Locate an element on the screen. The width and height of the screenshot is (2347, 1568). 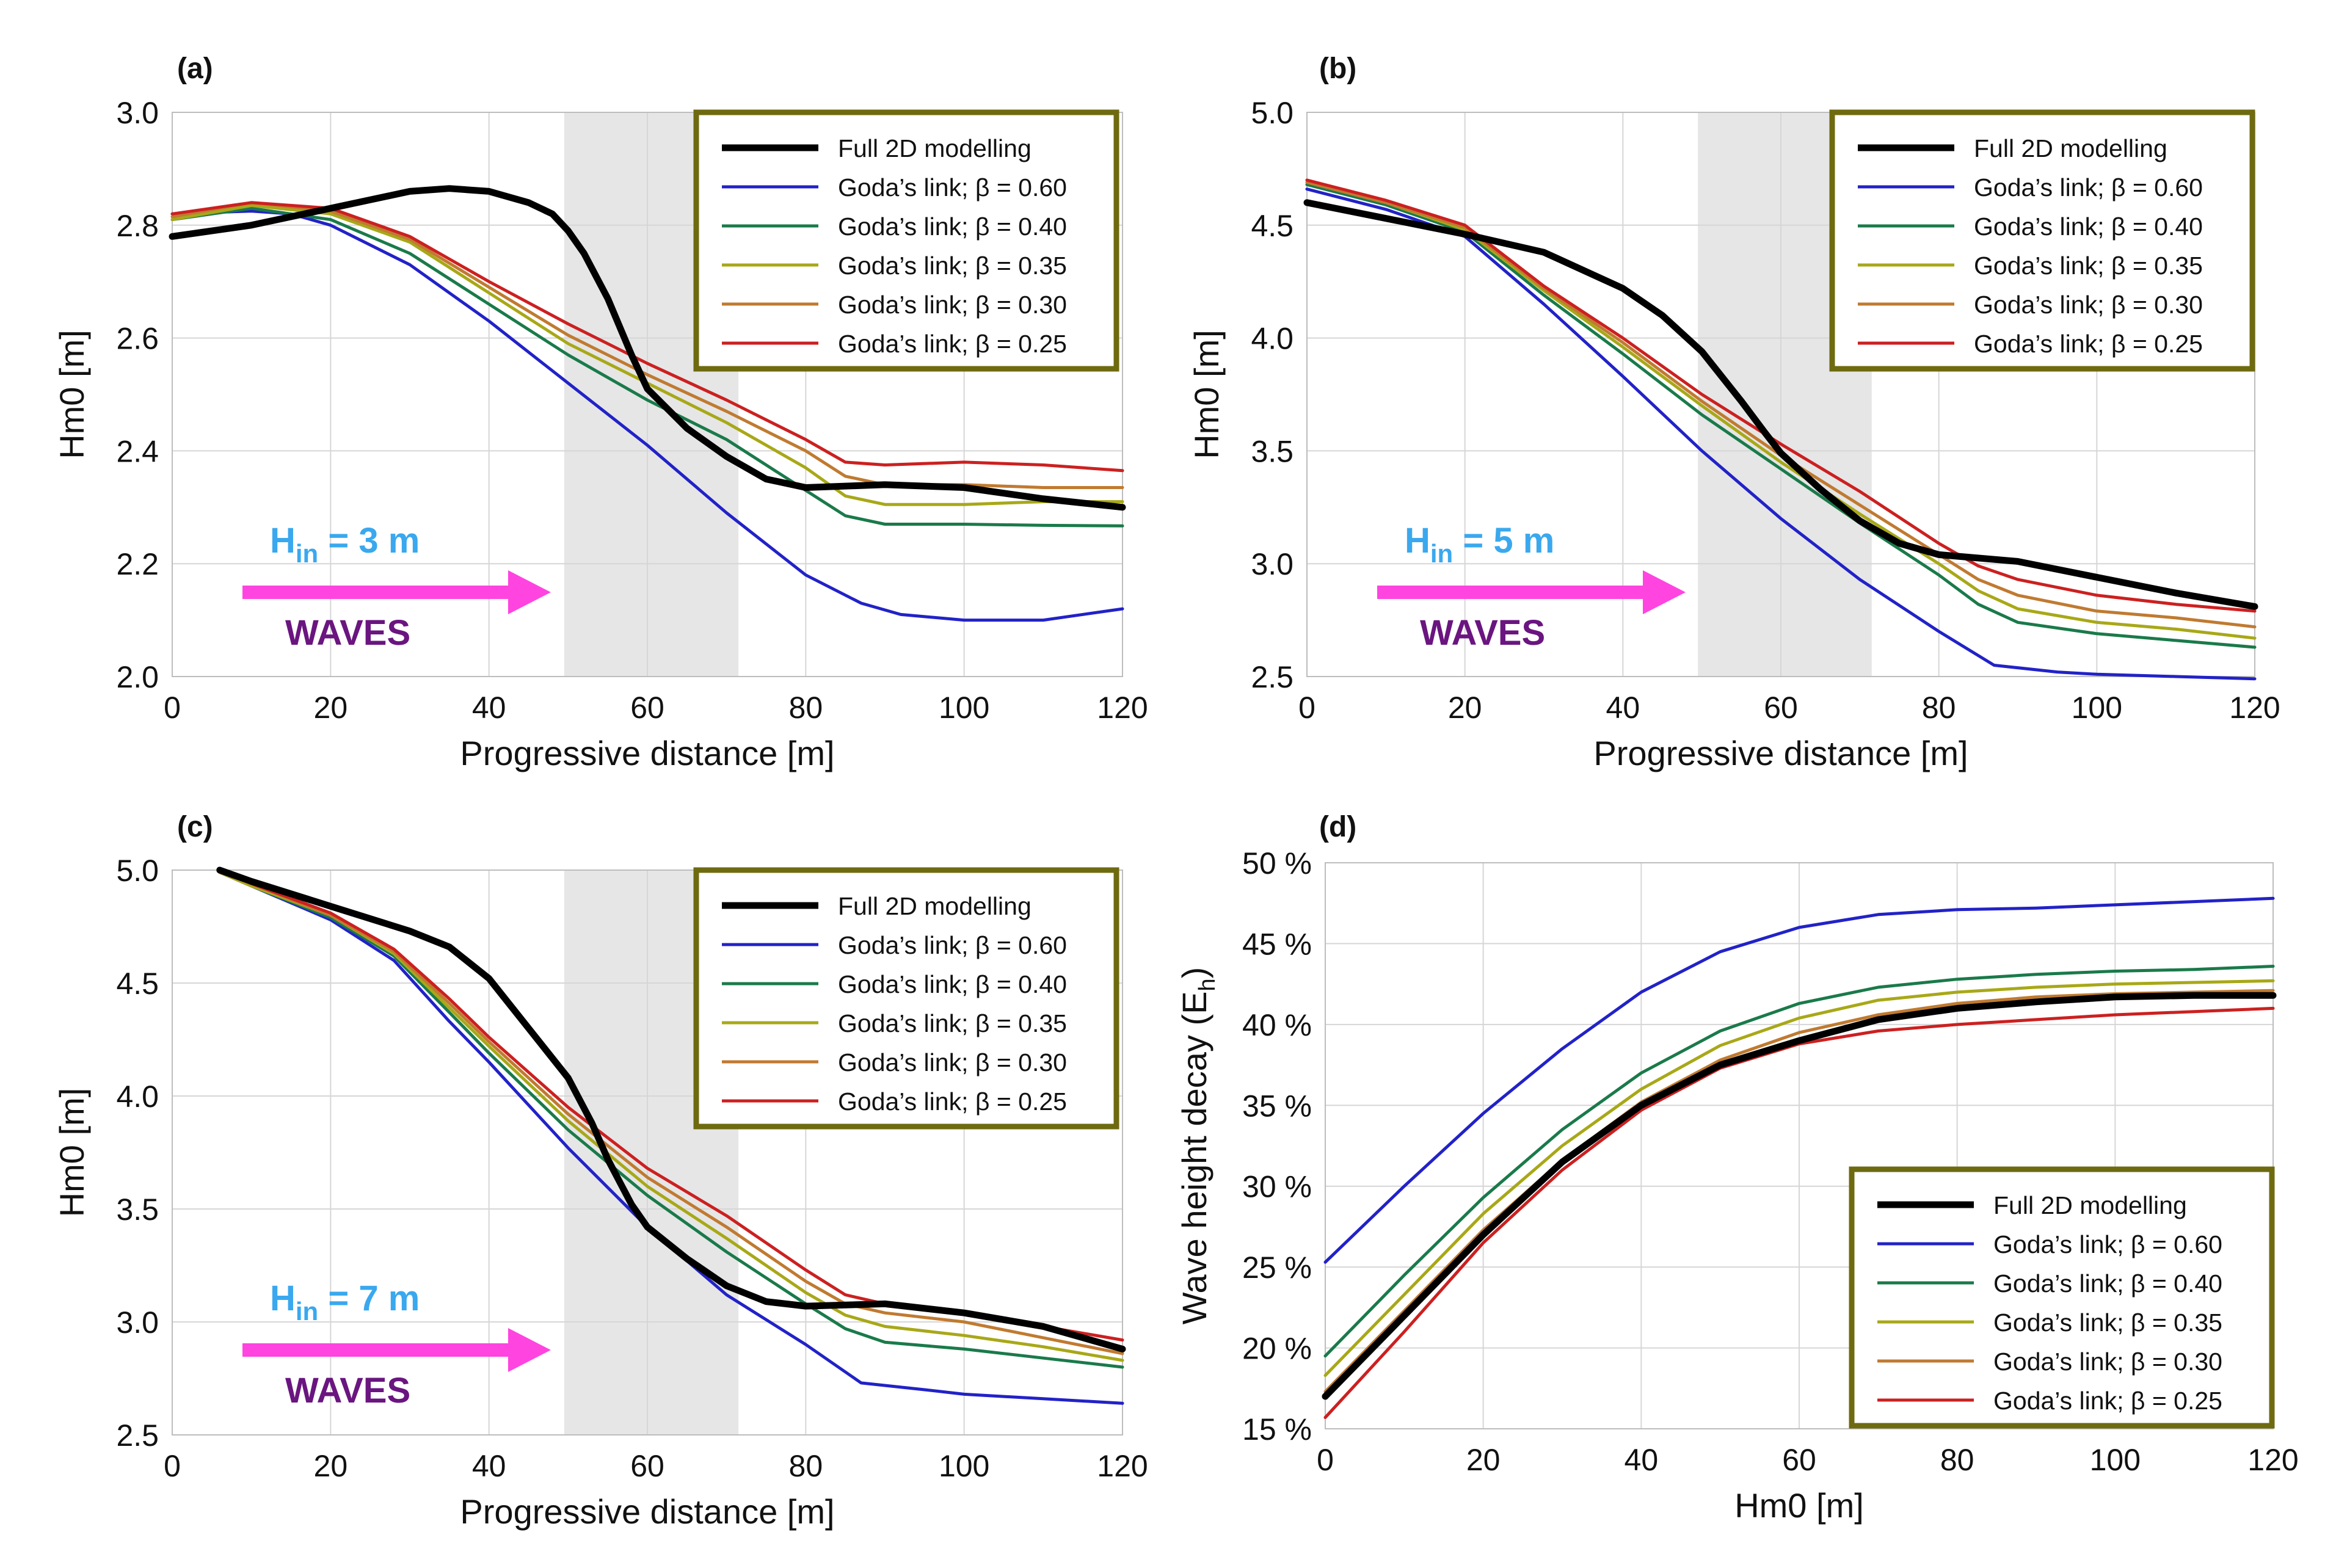
incident-wave-height-label: Hin = 3 m is located at coordinates (345, 544).